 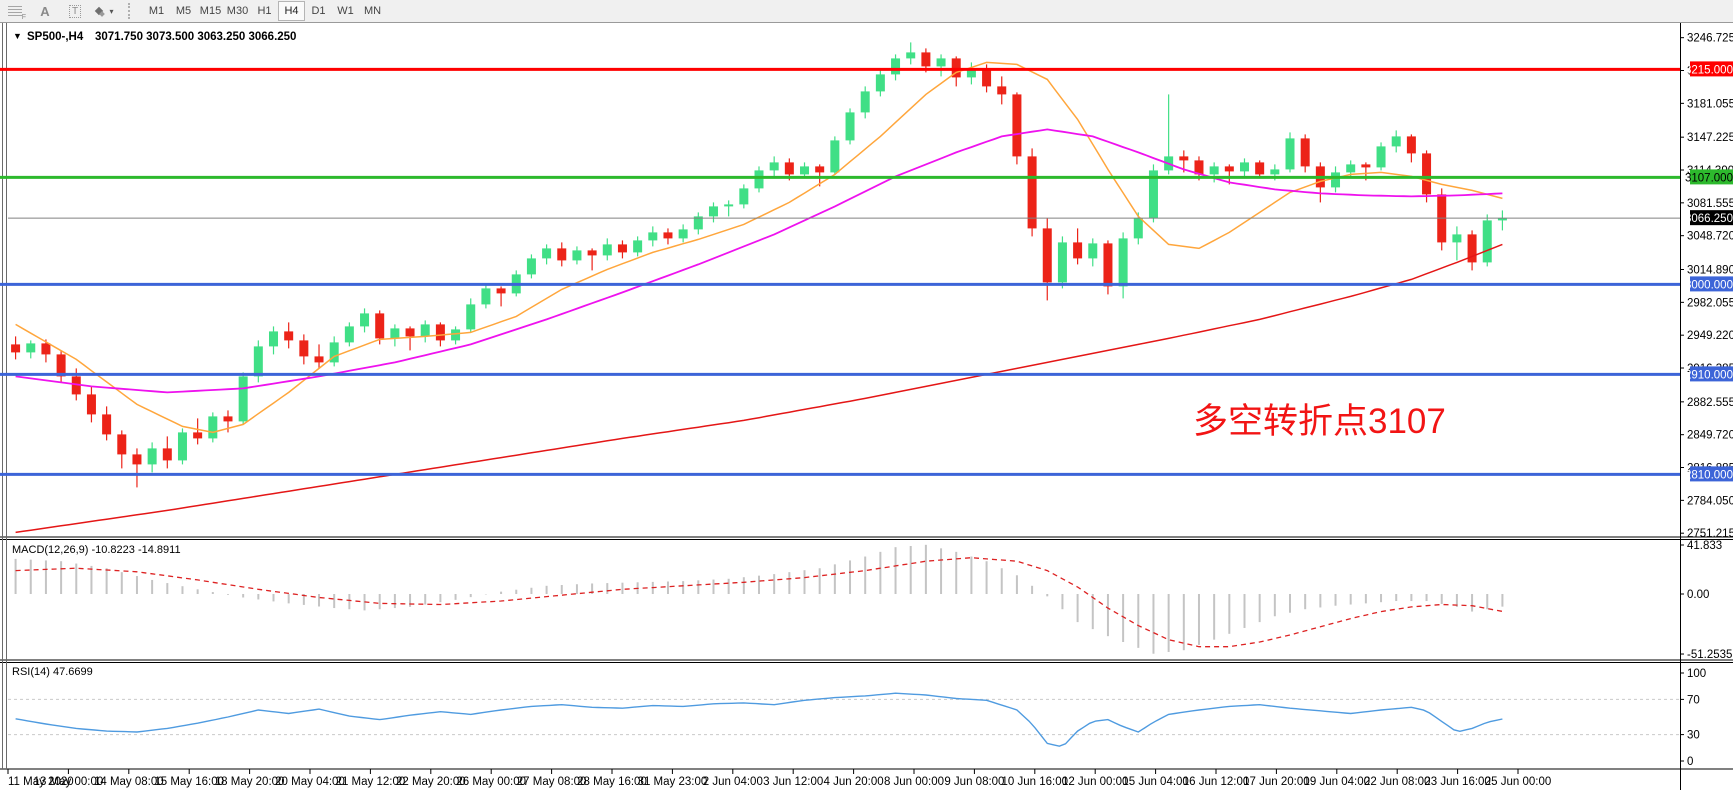 What do you see at coordinates (1693, 736) in the screenshot?
I see `rsi-tick-label: 30` at bounding box center [1693, 736].